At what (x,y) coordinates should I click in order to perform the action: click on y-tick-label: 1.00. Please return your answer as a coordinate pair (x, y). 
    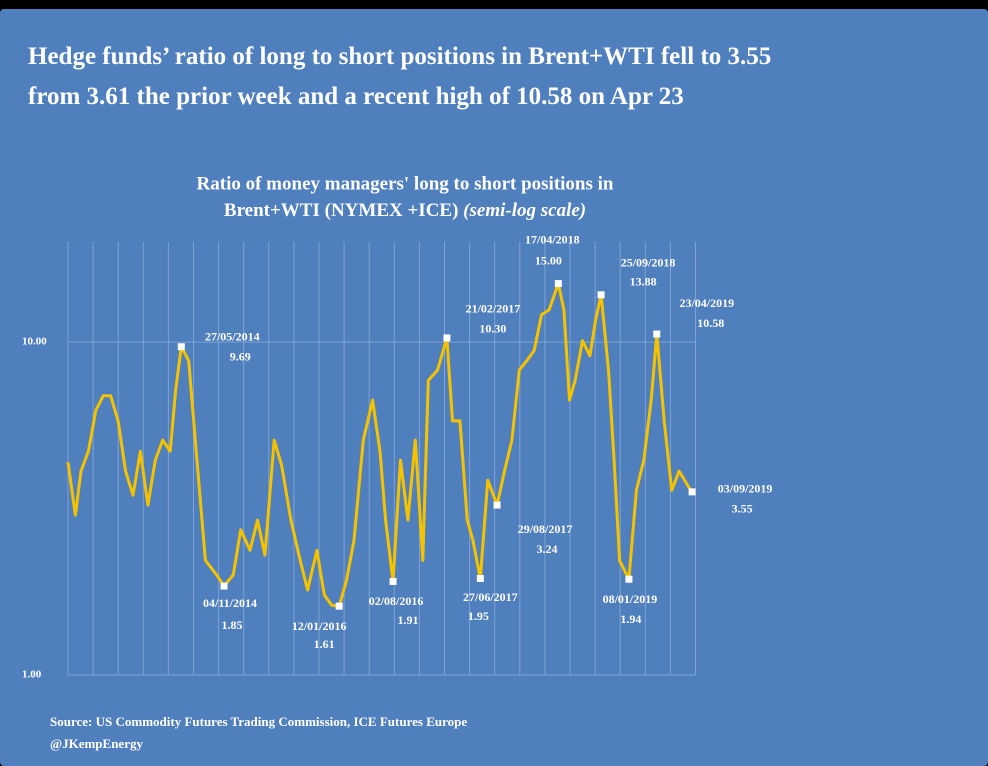
    Looking at the image, I should click on (32, 675).